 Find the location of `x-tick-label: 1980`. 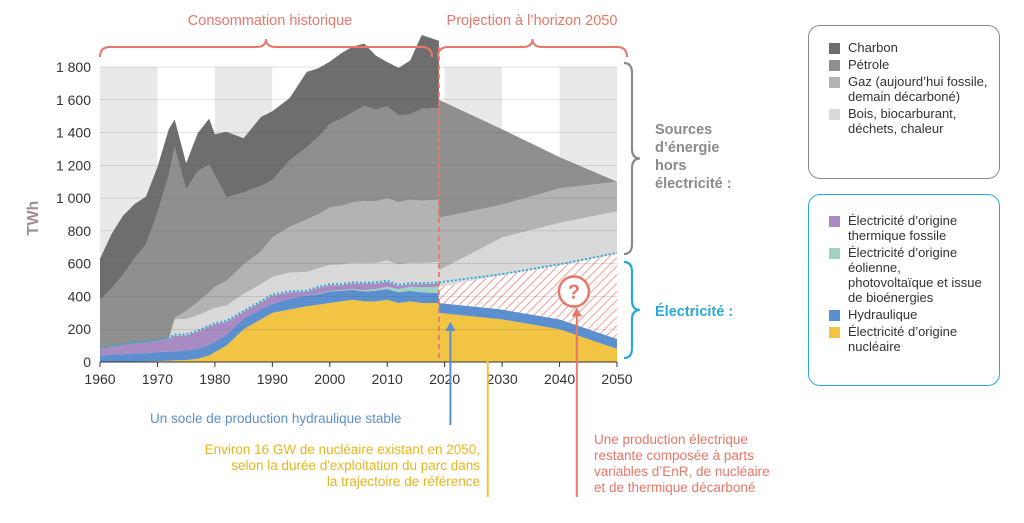

x-tick-label: 1980 is located at coordinates (214, 379).